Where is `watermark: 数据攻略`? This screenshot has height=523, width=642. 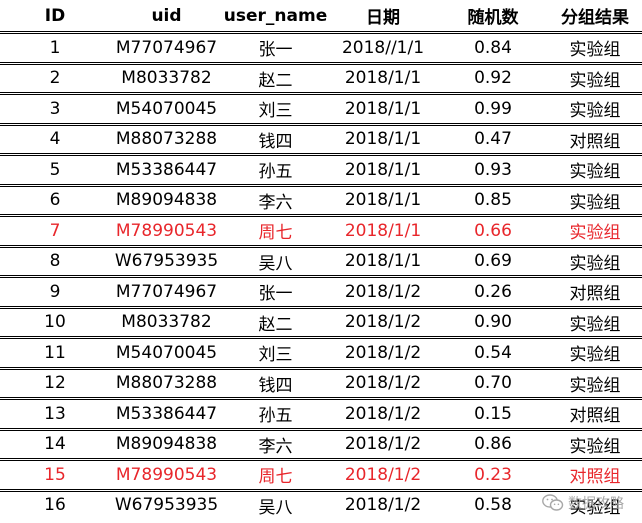 watermark: 数据攻略 is located at coordinates (583, 503).